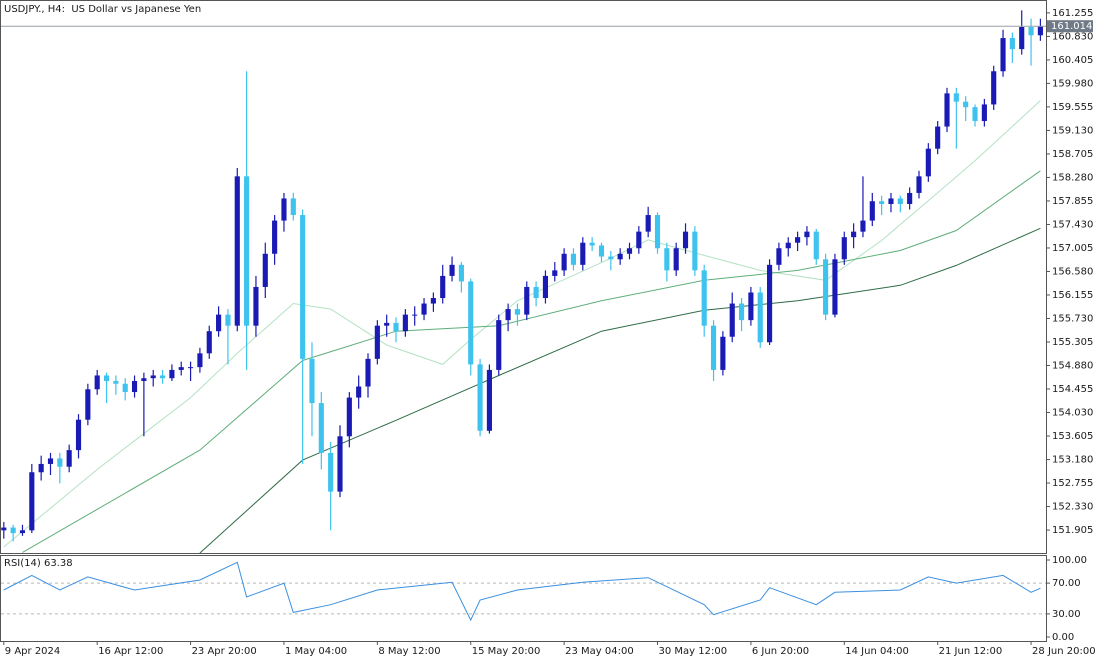 Image resolution: width=1100 pixels, height=660 pixels. Describe the element at coordinates (1072, 460) in the screenshot. I see `y-tick-label: 153.180` at that location.